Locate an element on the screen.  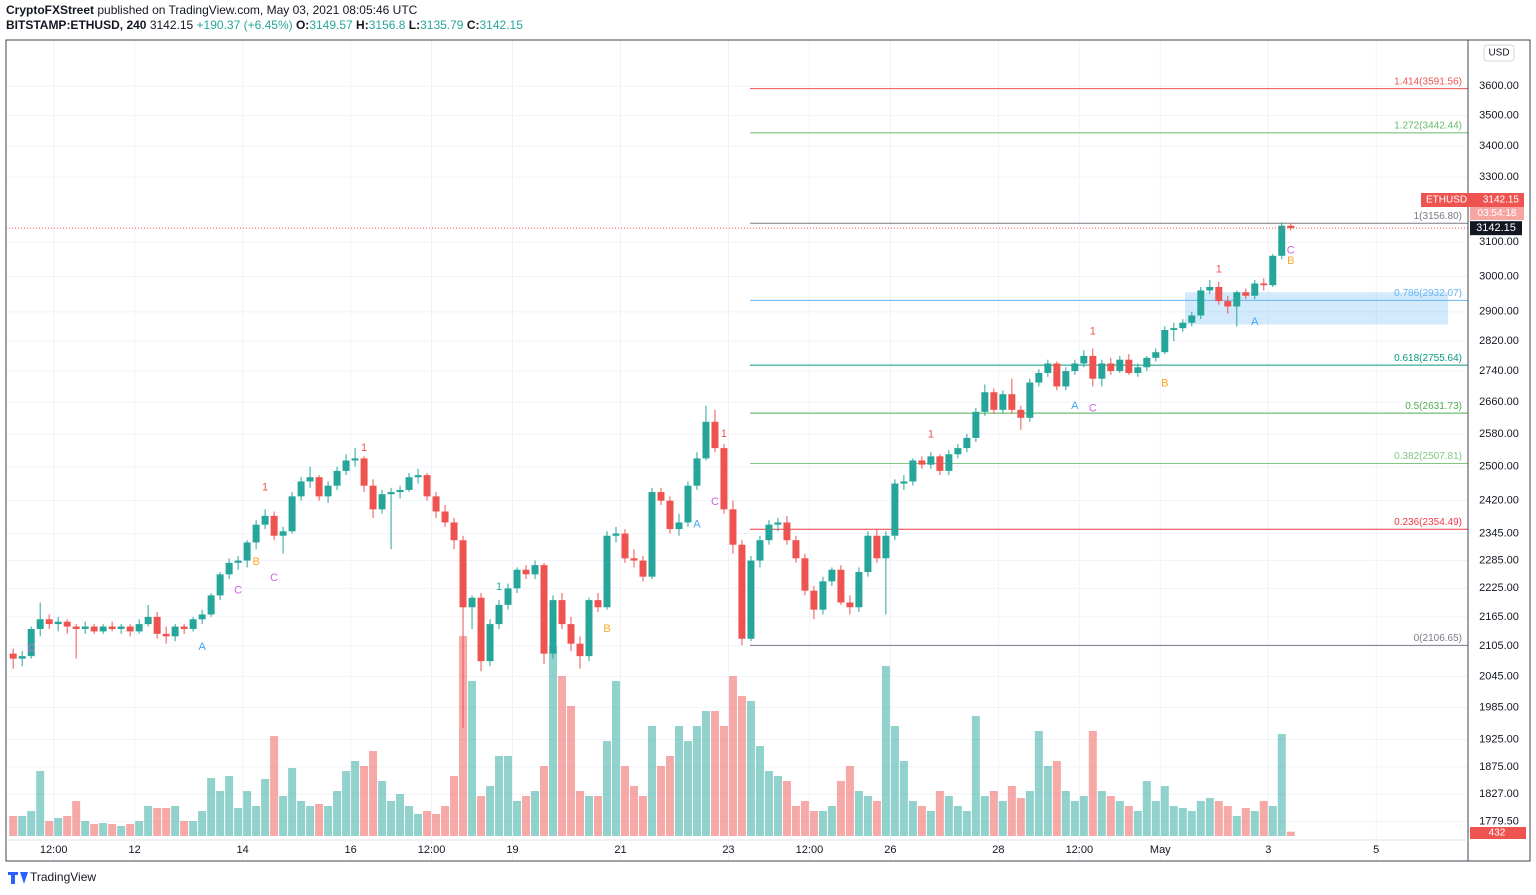
y-tick-label: 2580.00 is located at coordinates (1499, 434).